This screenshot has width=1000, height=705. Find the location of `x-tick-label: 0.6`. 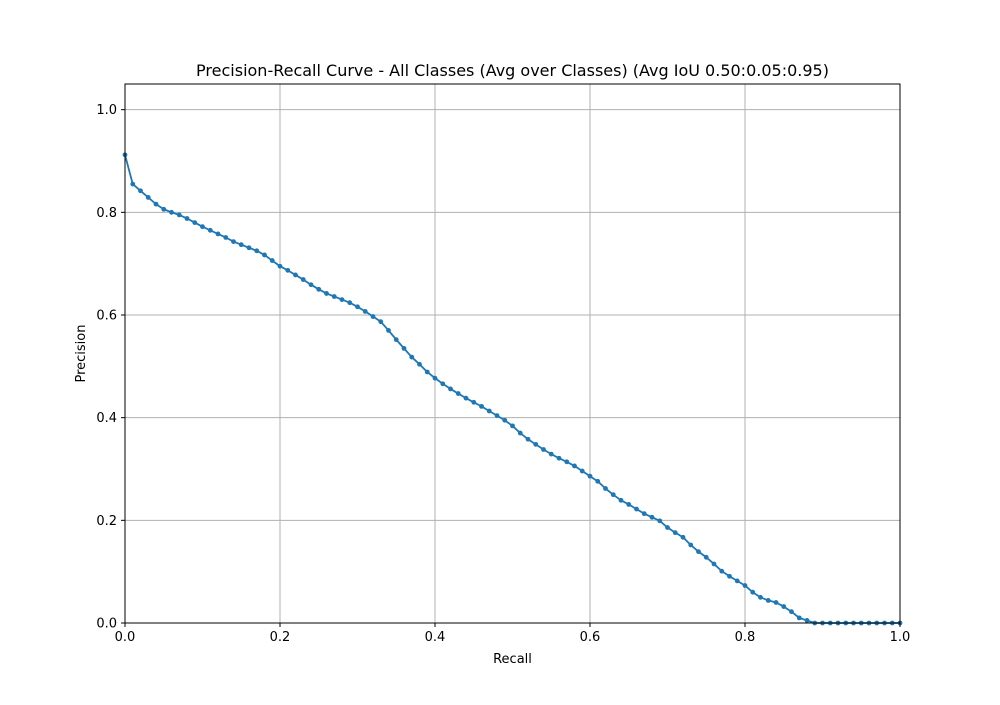

x-tick-label: 0.6 is located at coordinates (590, 637).